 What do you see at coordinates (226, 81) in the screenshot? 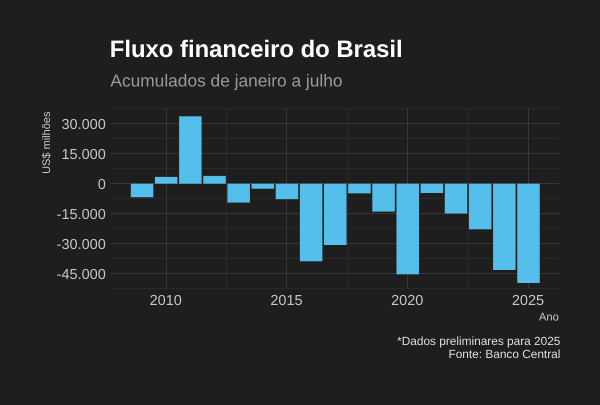
I see `svg-text: Acumulados de janeiro a julho` at bounding box center [226, 81].